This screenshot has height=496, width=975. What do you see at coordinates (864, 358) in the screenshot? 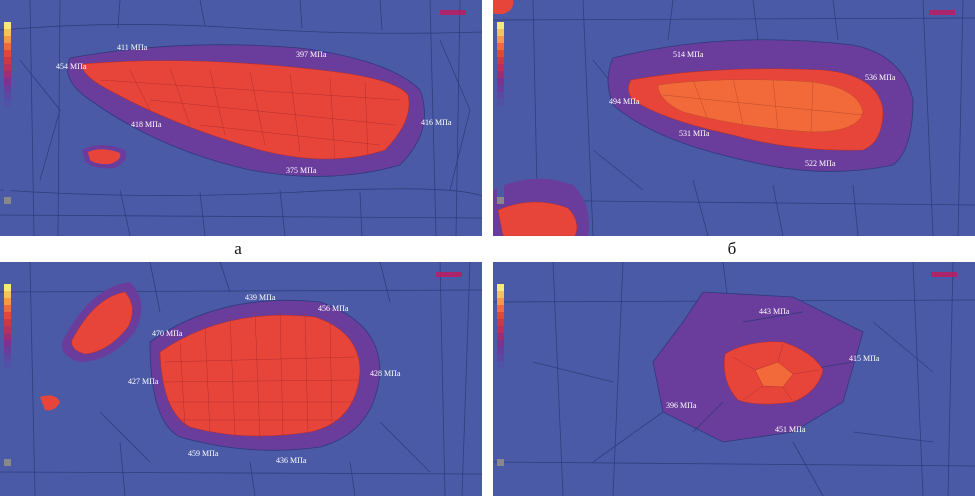
I see `stress-label: 415 МПа` at bounding box center [864, 358].